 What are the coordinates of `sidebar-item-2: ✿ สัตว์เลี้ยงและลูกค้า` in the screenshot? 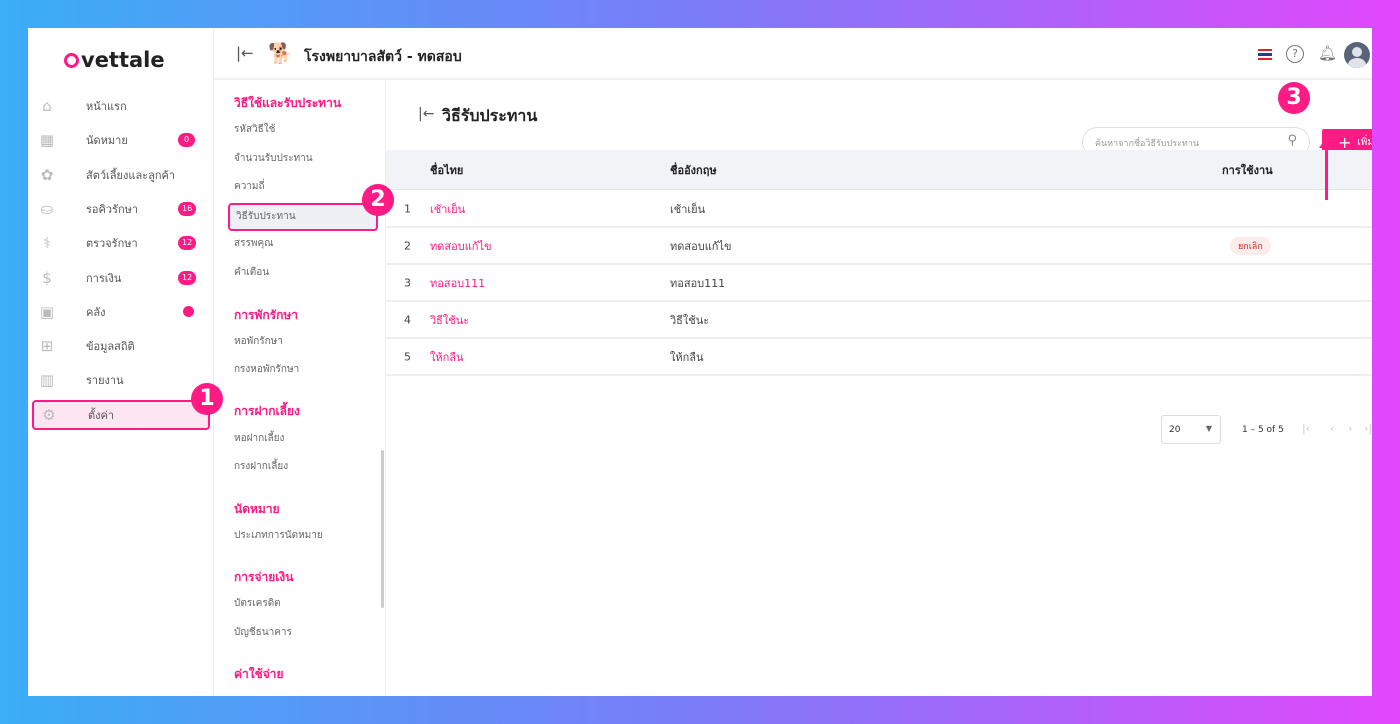 It's located at (121, 175).